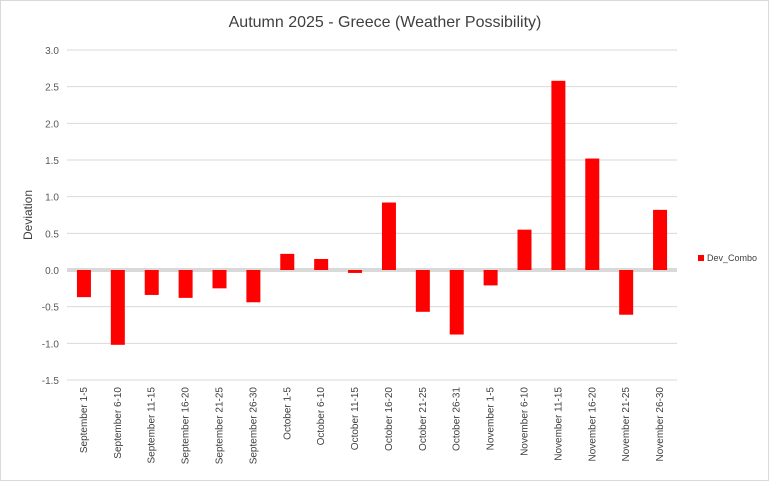 This screenshot has width=769, height=481. Describe the element at coordinates (52, 124) in the screenshot. I see `y-tick-label: 2.0` at that location.